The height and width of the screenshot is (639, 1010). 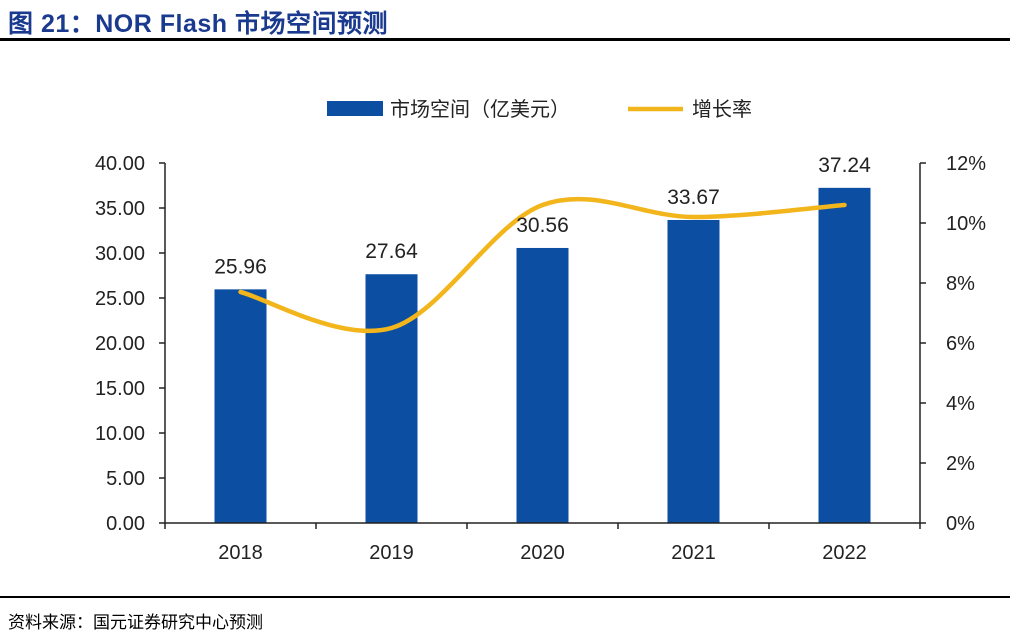 I want to click on data-label-2018: 25.96, so click(x=240, y=266).